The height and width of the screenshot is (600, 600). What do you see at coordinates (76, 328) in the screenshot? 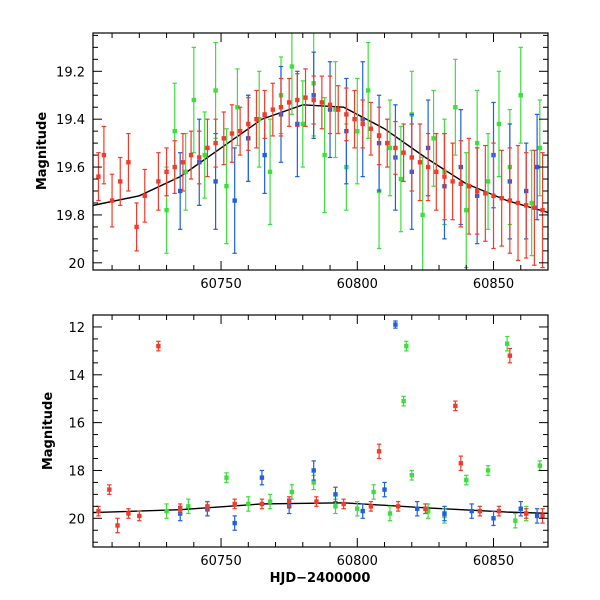
I see `bottom-y-tick-label: 12` at bounding box center [76, 328].